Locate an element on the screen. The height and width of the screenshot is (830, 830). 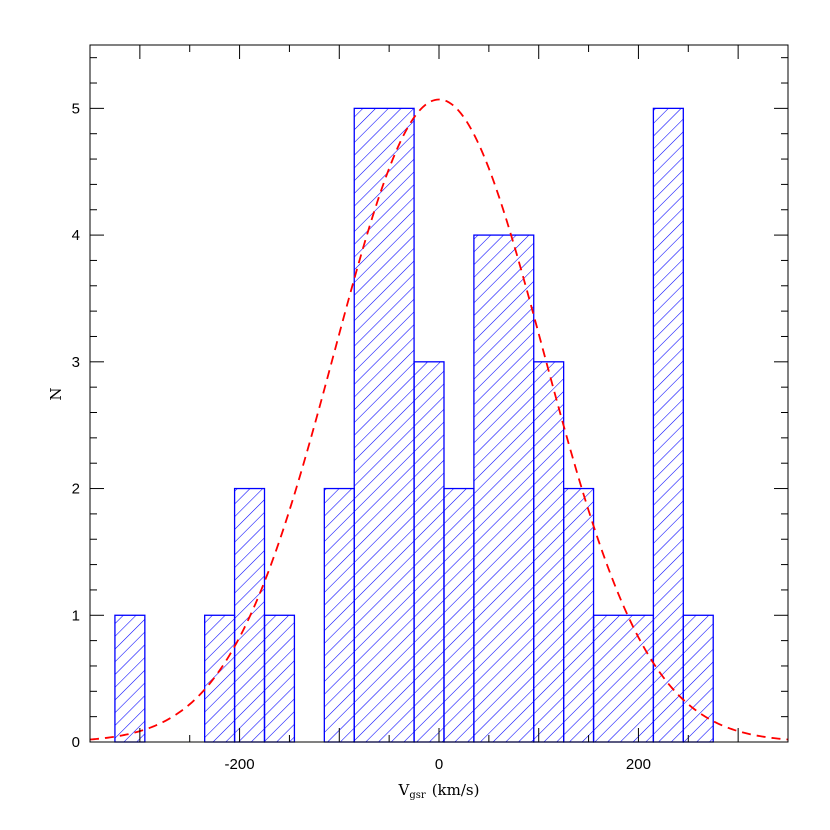
x-axis-title: Vgsr (km/s) is located at coordinates (439, 791).